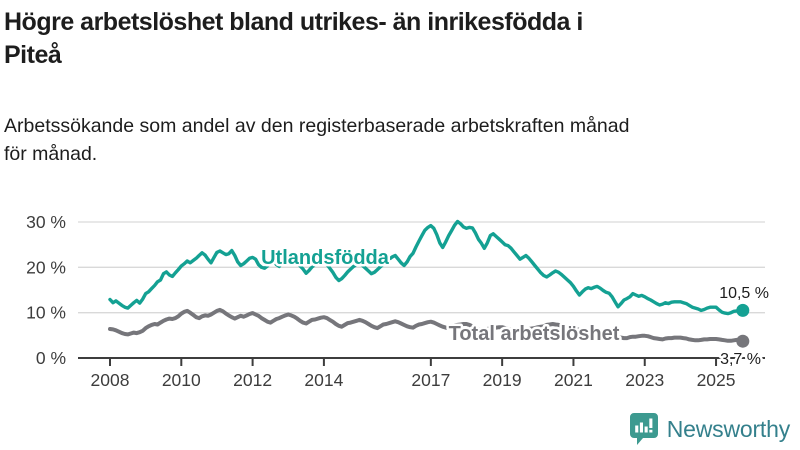  Describe the element at coordinates (46, 267) in the screenshot. I see `y-tick-label: 20 %` at that location.